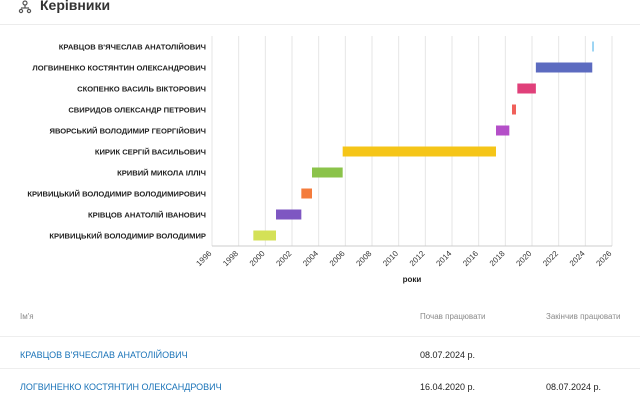 The width and height of the screenshot is (640, 401). What do you see at coordinates (127, 131) in the screenshot?
I see `row-label: ЯВОРСЬКИЙ ВОЛОДИМИР ГЕОРГІЙОВИЧ` at bounding box center [127, 131].